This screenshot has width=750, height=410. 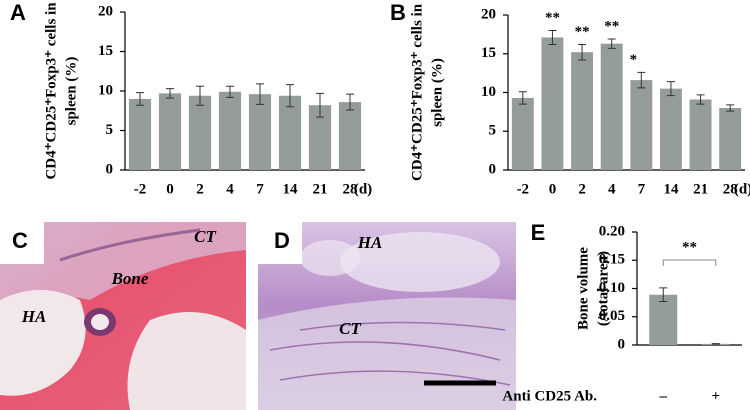 What do you see at coordinates (130, 278) in the screenshot?
I see `image-label: Bone` at bounding box center [130, 278].